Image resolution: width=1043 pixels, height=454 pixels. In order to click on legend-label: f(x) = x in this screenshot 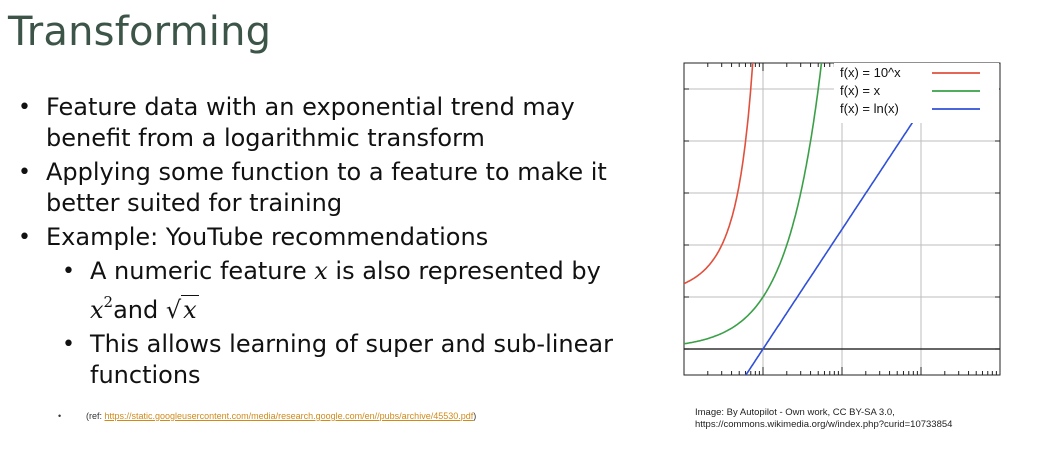, I will do `click(860, 90)`.